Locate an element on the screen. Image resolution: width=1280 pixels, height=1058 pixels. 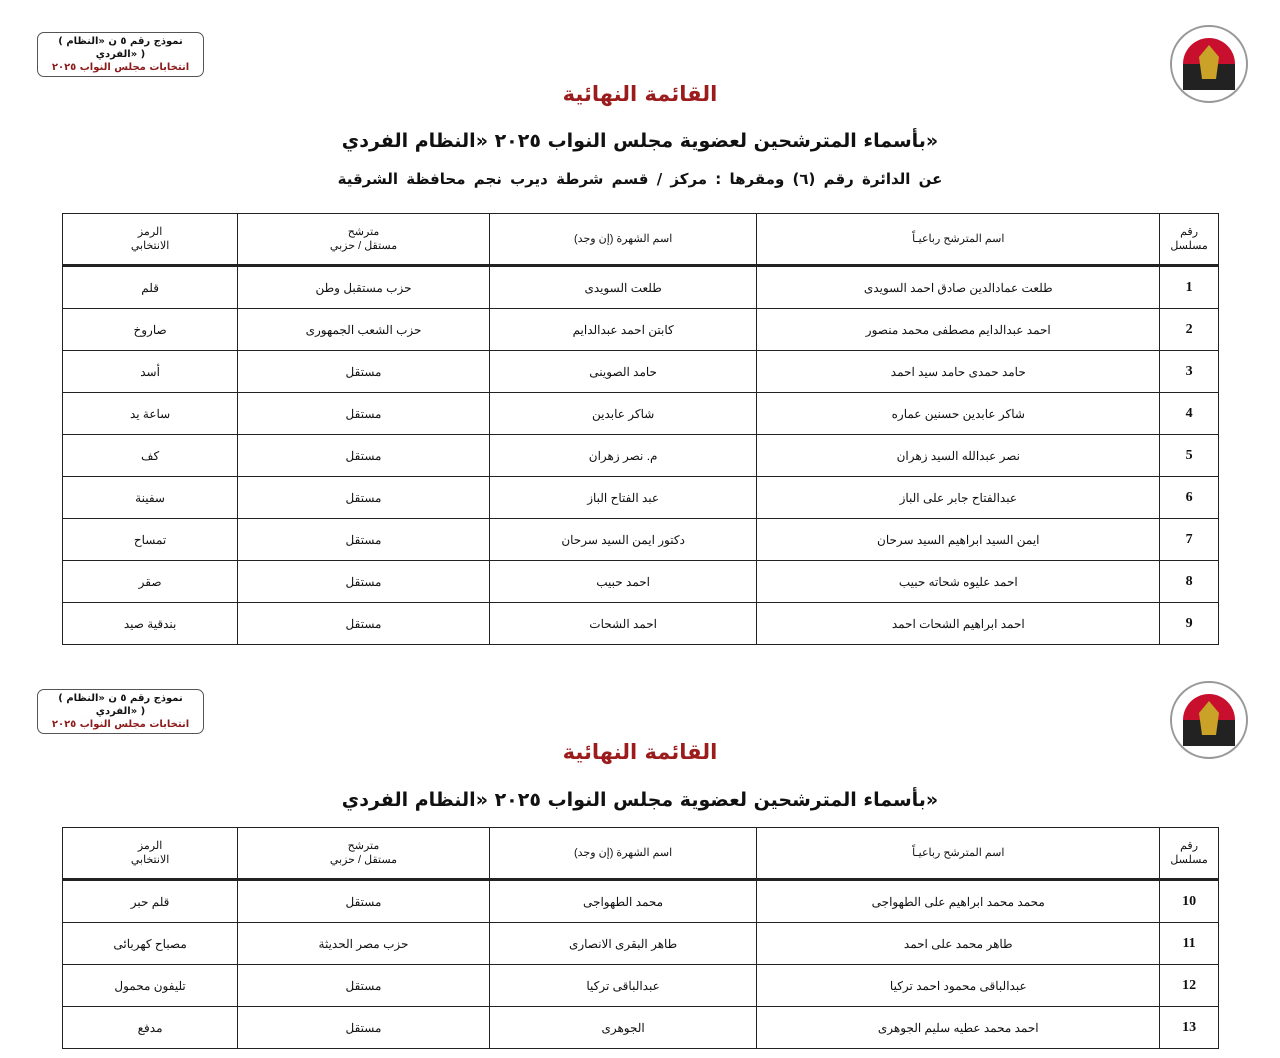
candidate-name-cell: محمد محمد ابراهيم على الطهواجى is located at coordinates (958, 900).